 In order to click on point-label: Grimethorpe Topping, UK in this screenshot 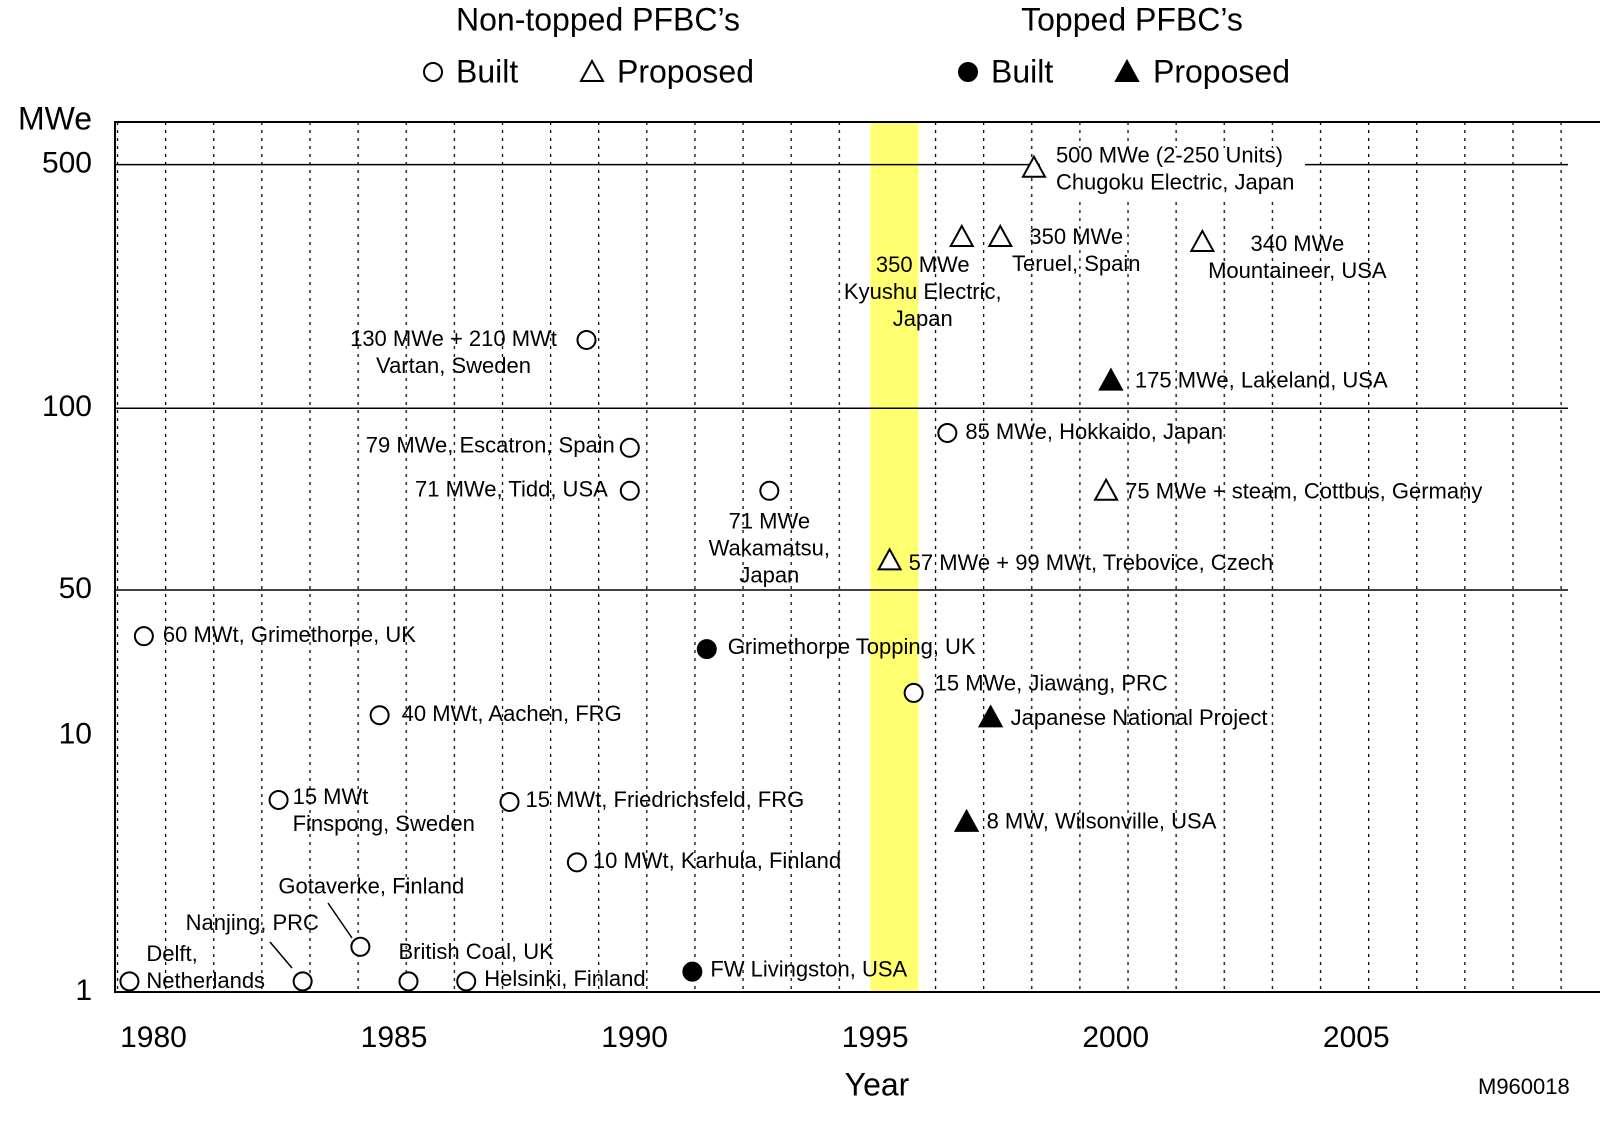, I will do `click(852, 646)`.